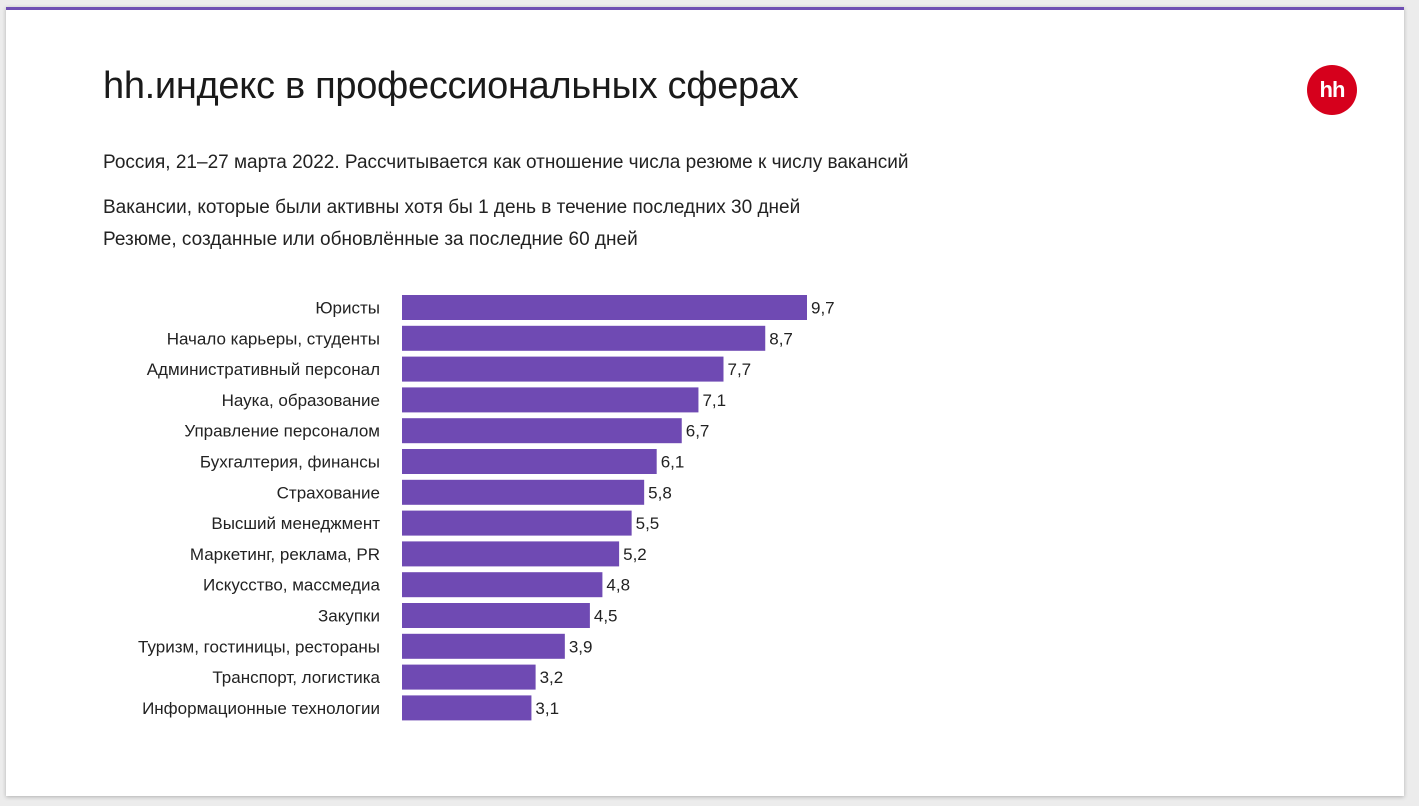  I want to click on category-label: Управление персоналом, so click(282, 431).